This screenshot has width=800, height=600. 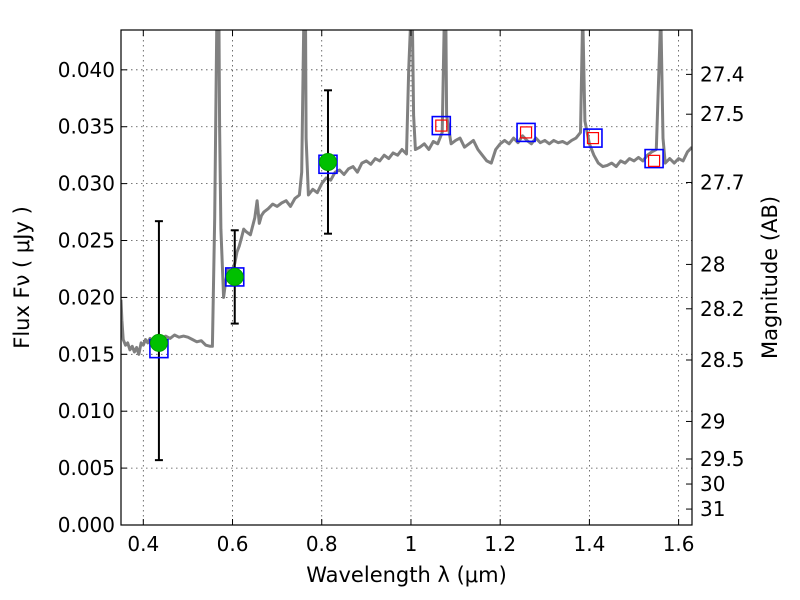 I want to click on x-tick-label: 0.8, so click(x=322, y=544).